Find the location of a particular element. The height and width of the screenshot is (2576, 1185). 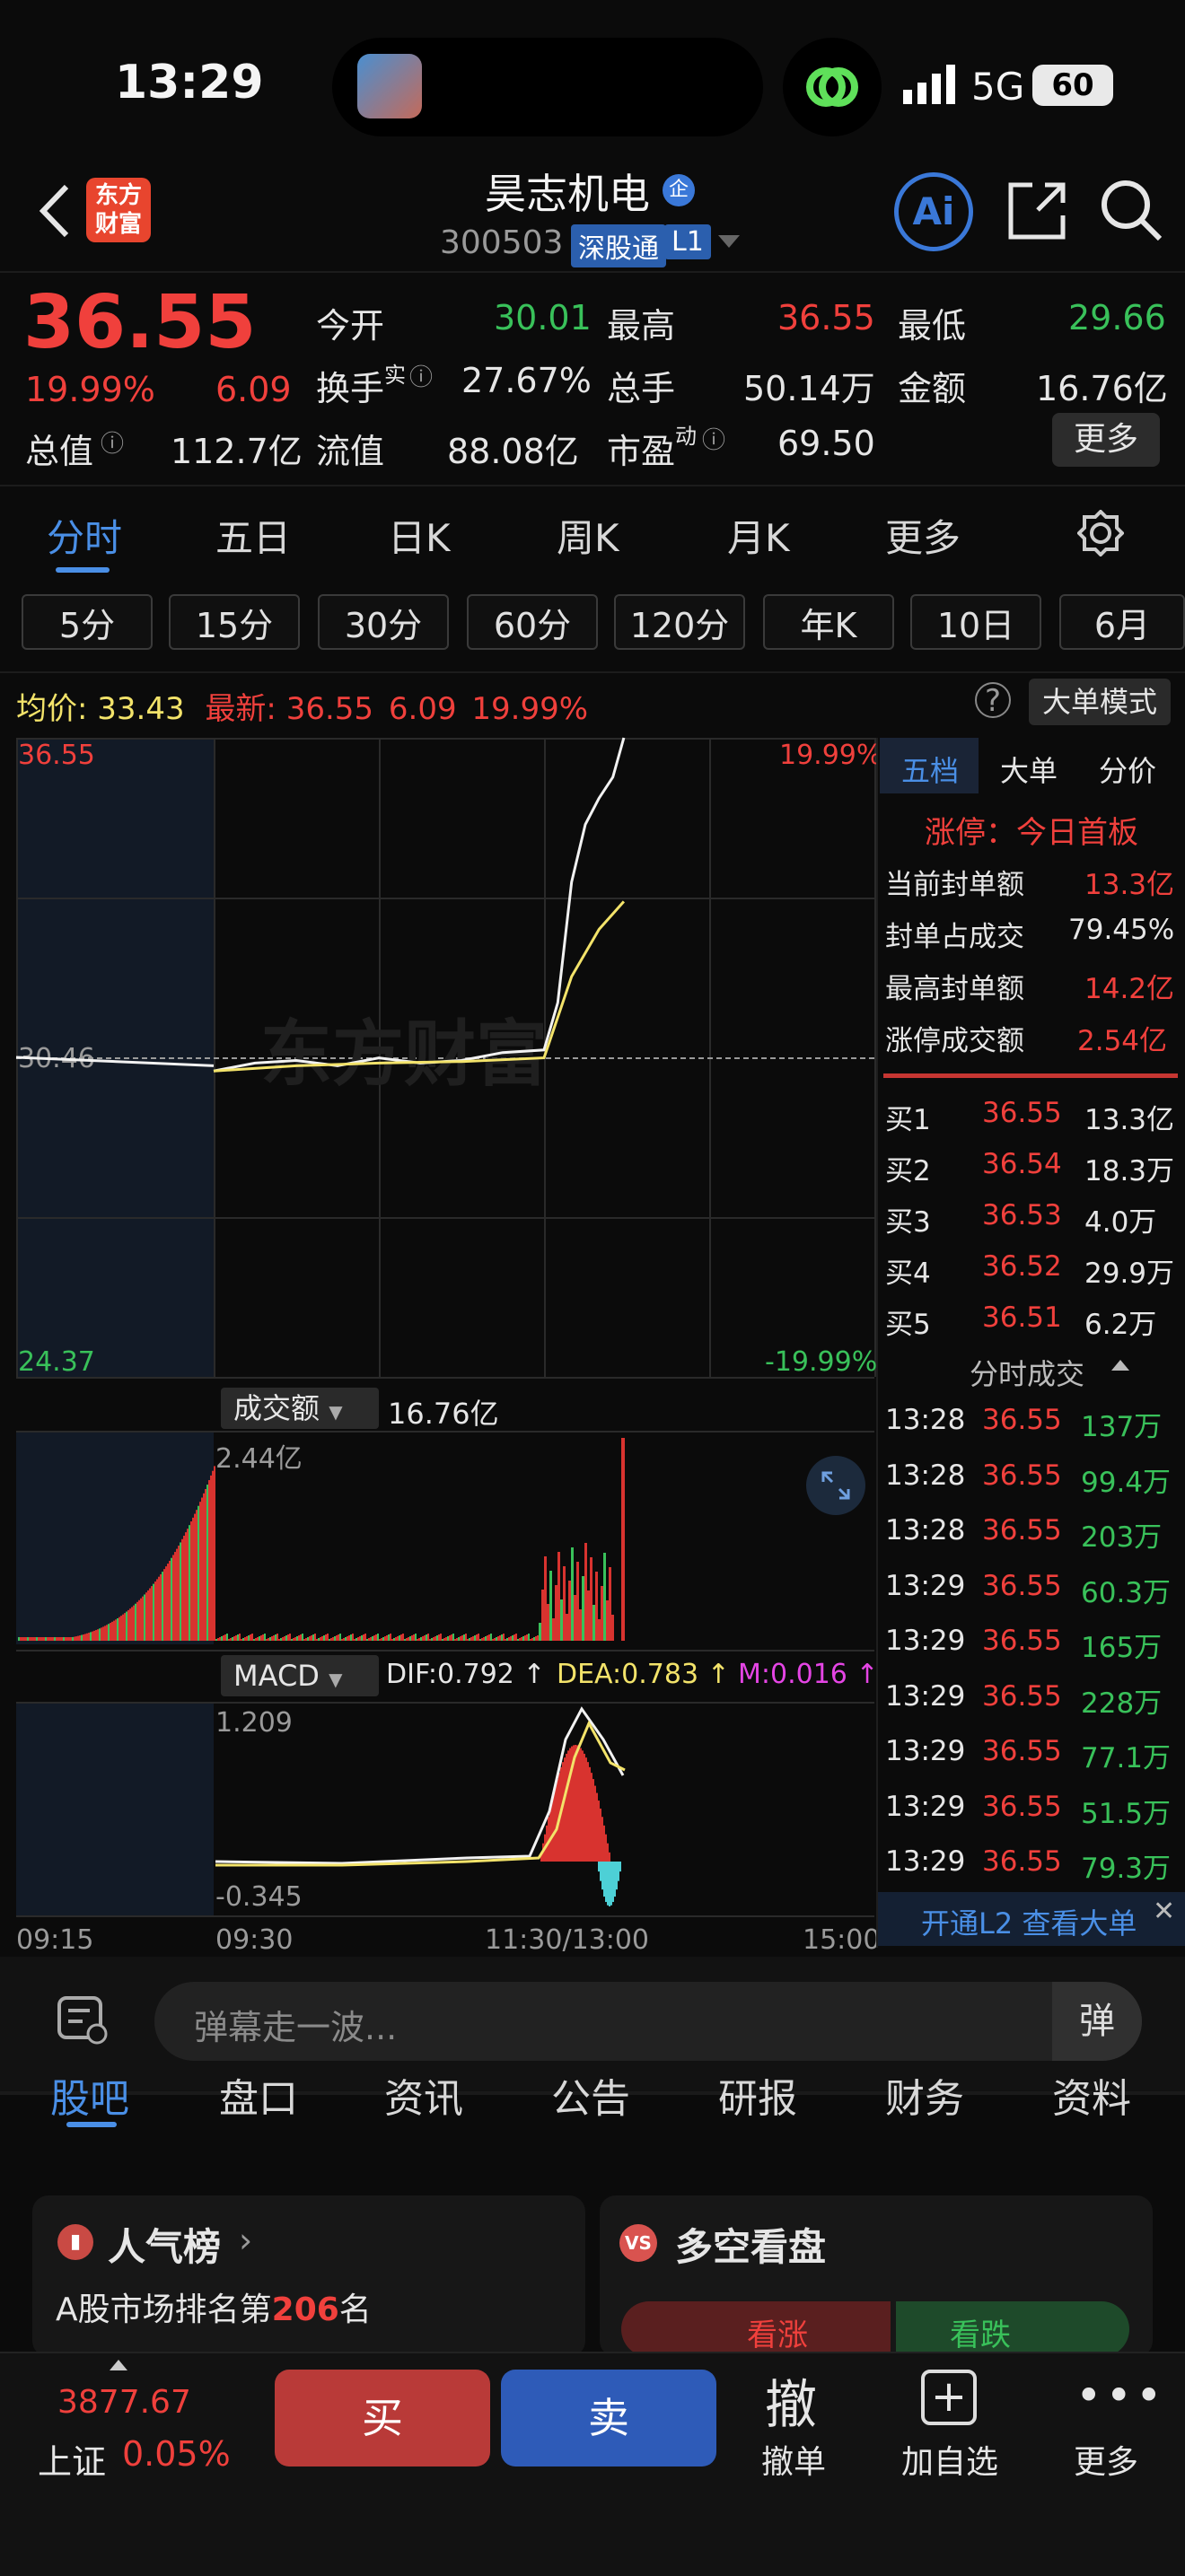

tab-weekly-k: 周K is located at coordinates (588, 538).